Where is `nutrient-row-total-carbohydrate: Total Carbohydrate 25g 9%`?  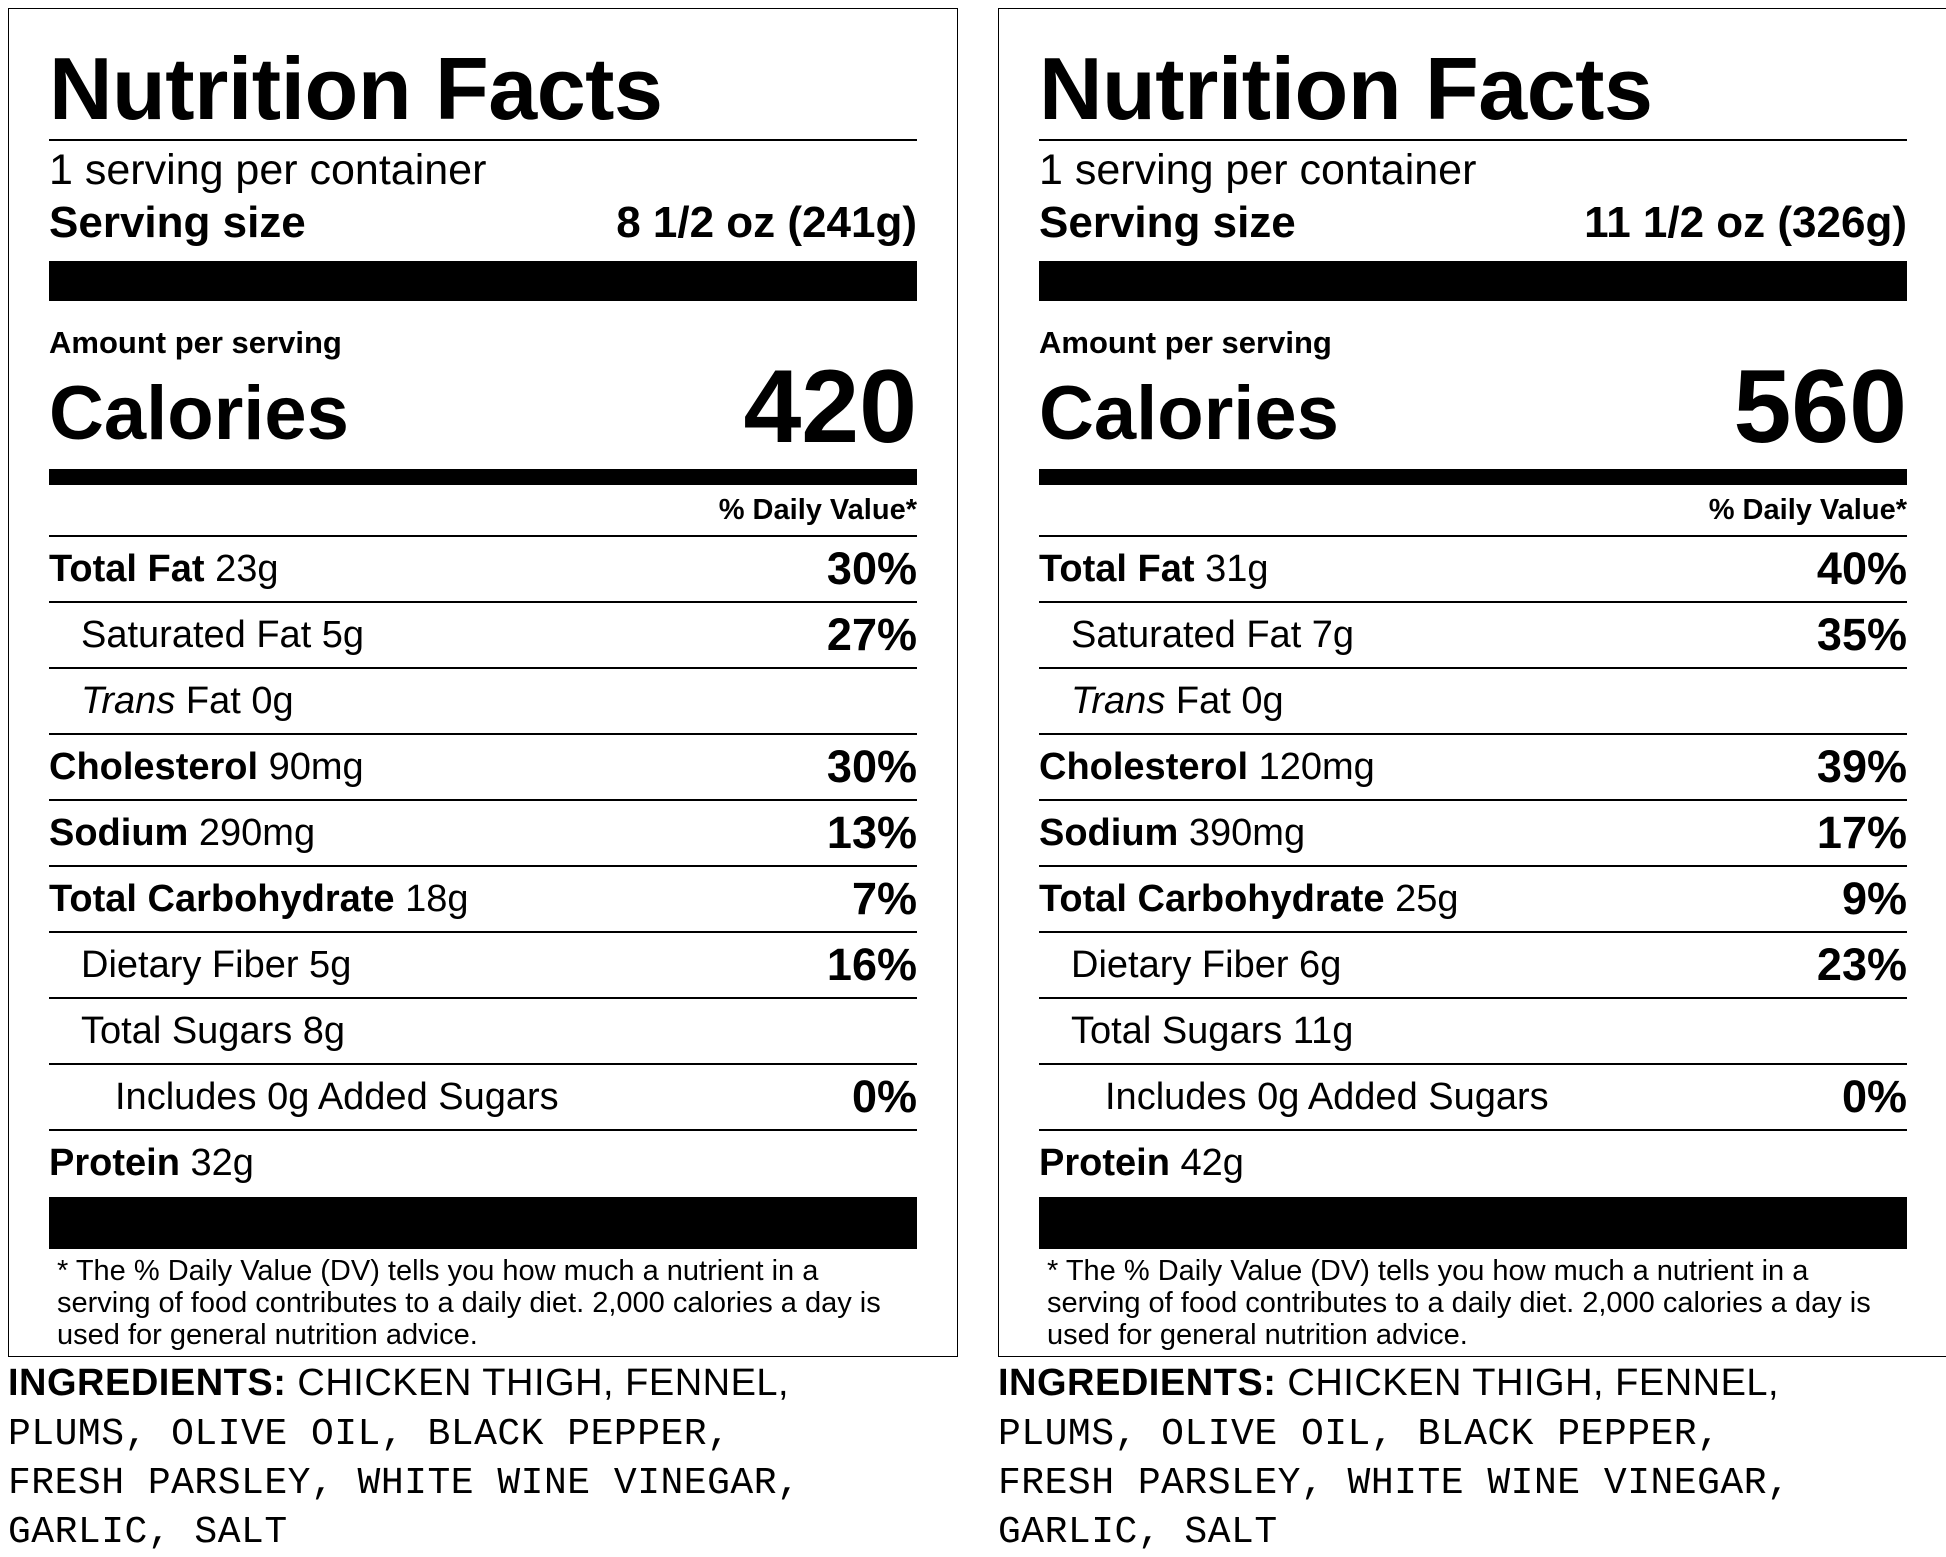 nutrient-row-total-carbohydrate: Total Carbohydrate 25g 9% is located at coordinates (1473, 898).